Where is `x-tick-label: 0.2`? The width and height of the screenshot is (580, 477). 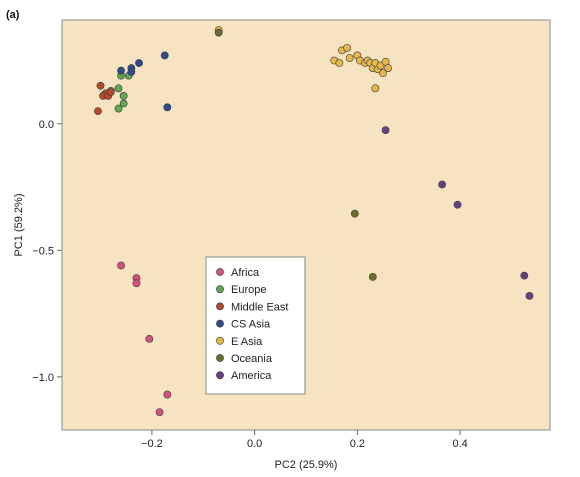
x-tick-label: 0.2 is located at coordinates (357, 444).